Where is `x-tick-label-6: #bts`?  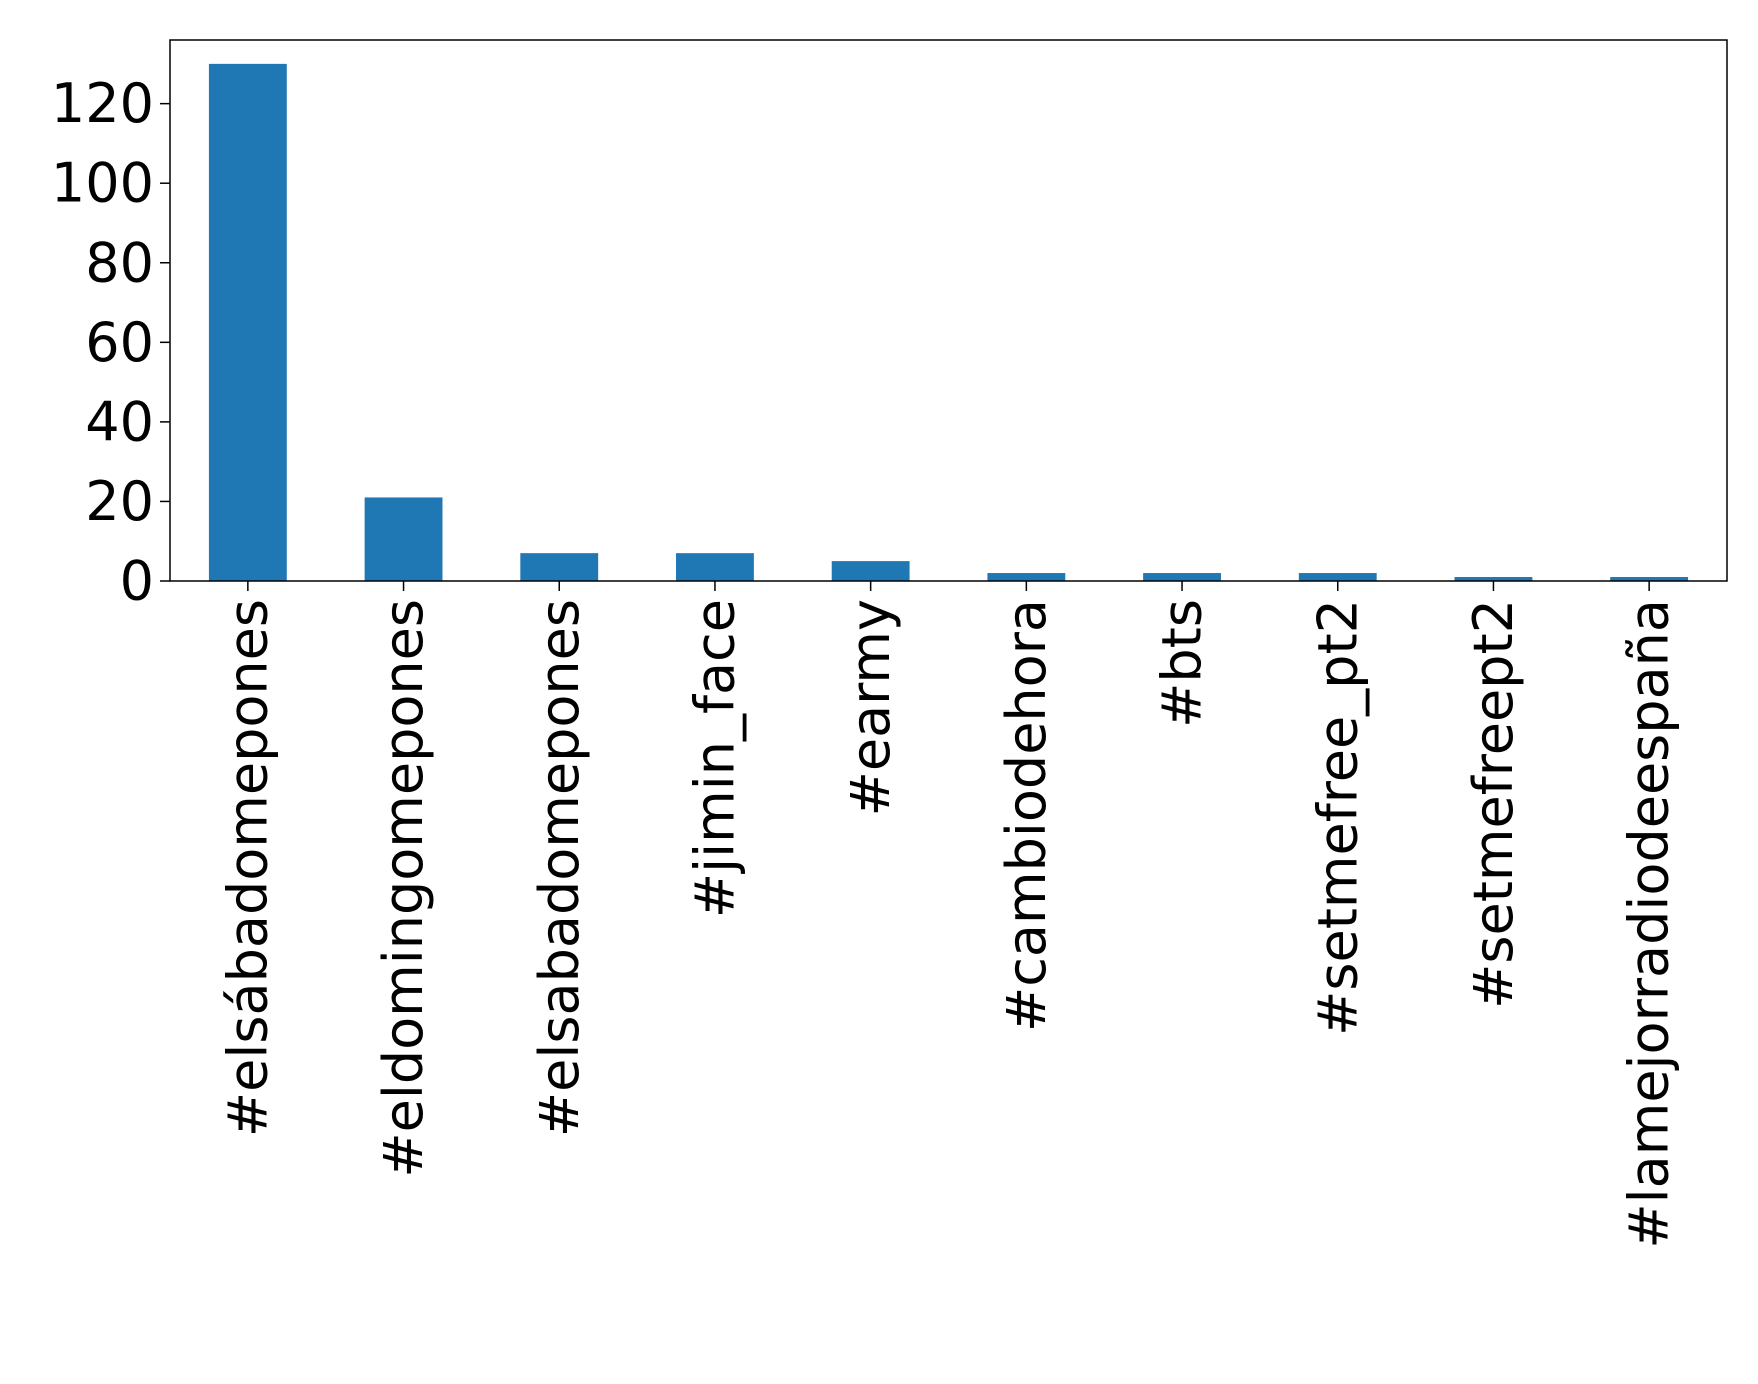 x-tick-label-6: #bts is located at coordinates (1182, 663).